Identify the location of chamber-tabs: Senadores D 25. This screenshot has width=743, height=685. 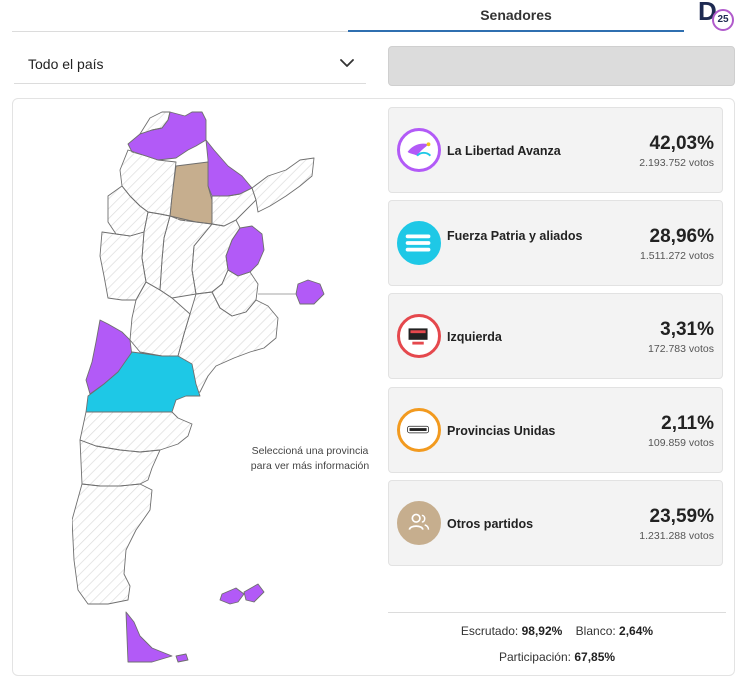
(371, 16).